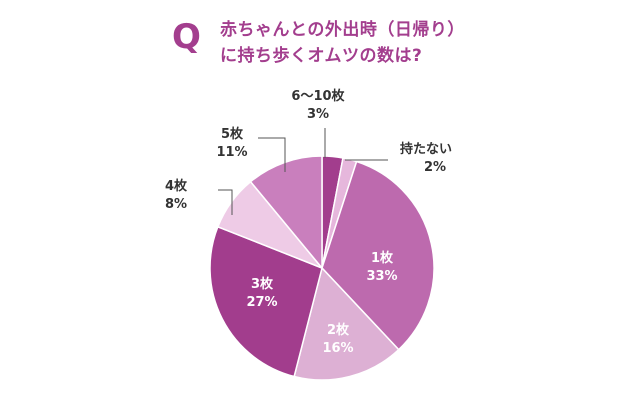  I want to click on slice-label-2: 持たない, so click(426, 149).